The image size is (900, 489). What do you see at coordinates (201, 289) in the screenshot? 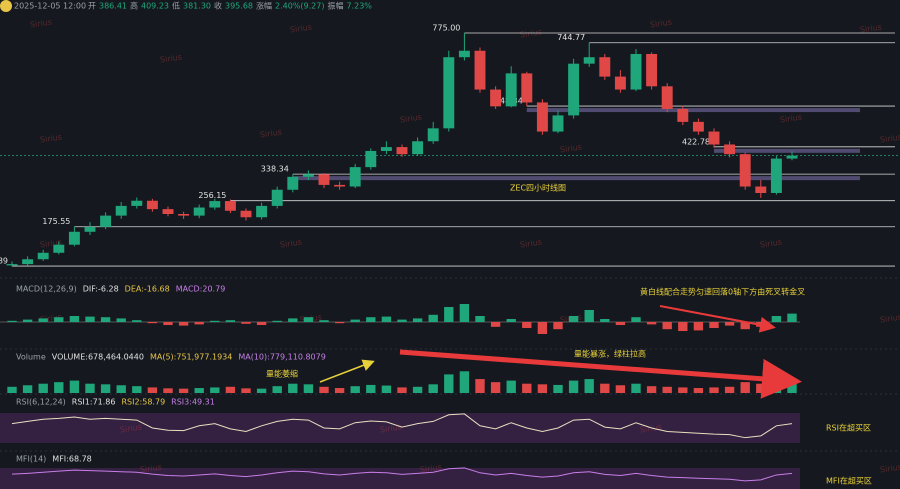
I see `macd-label: MACD:20.79` at bounding box center [201, 289].